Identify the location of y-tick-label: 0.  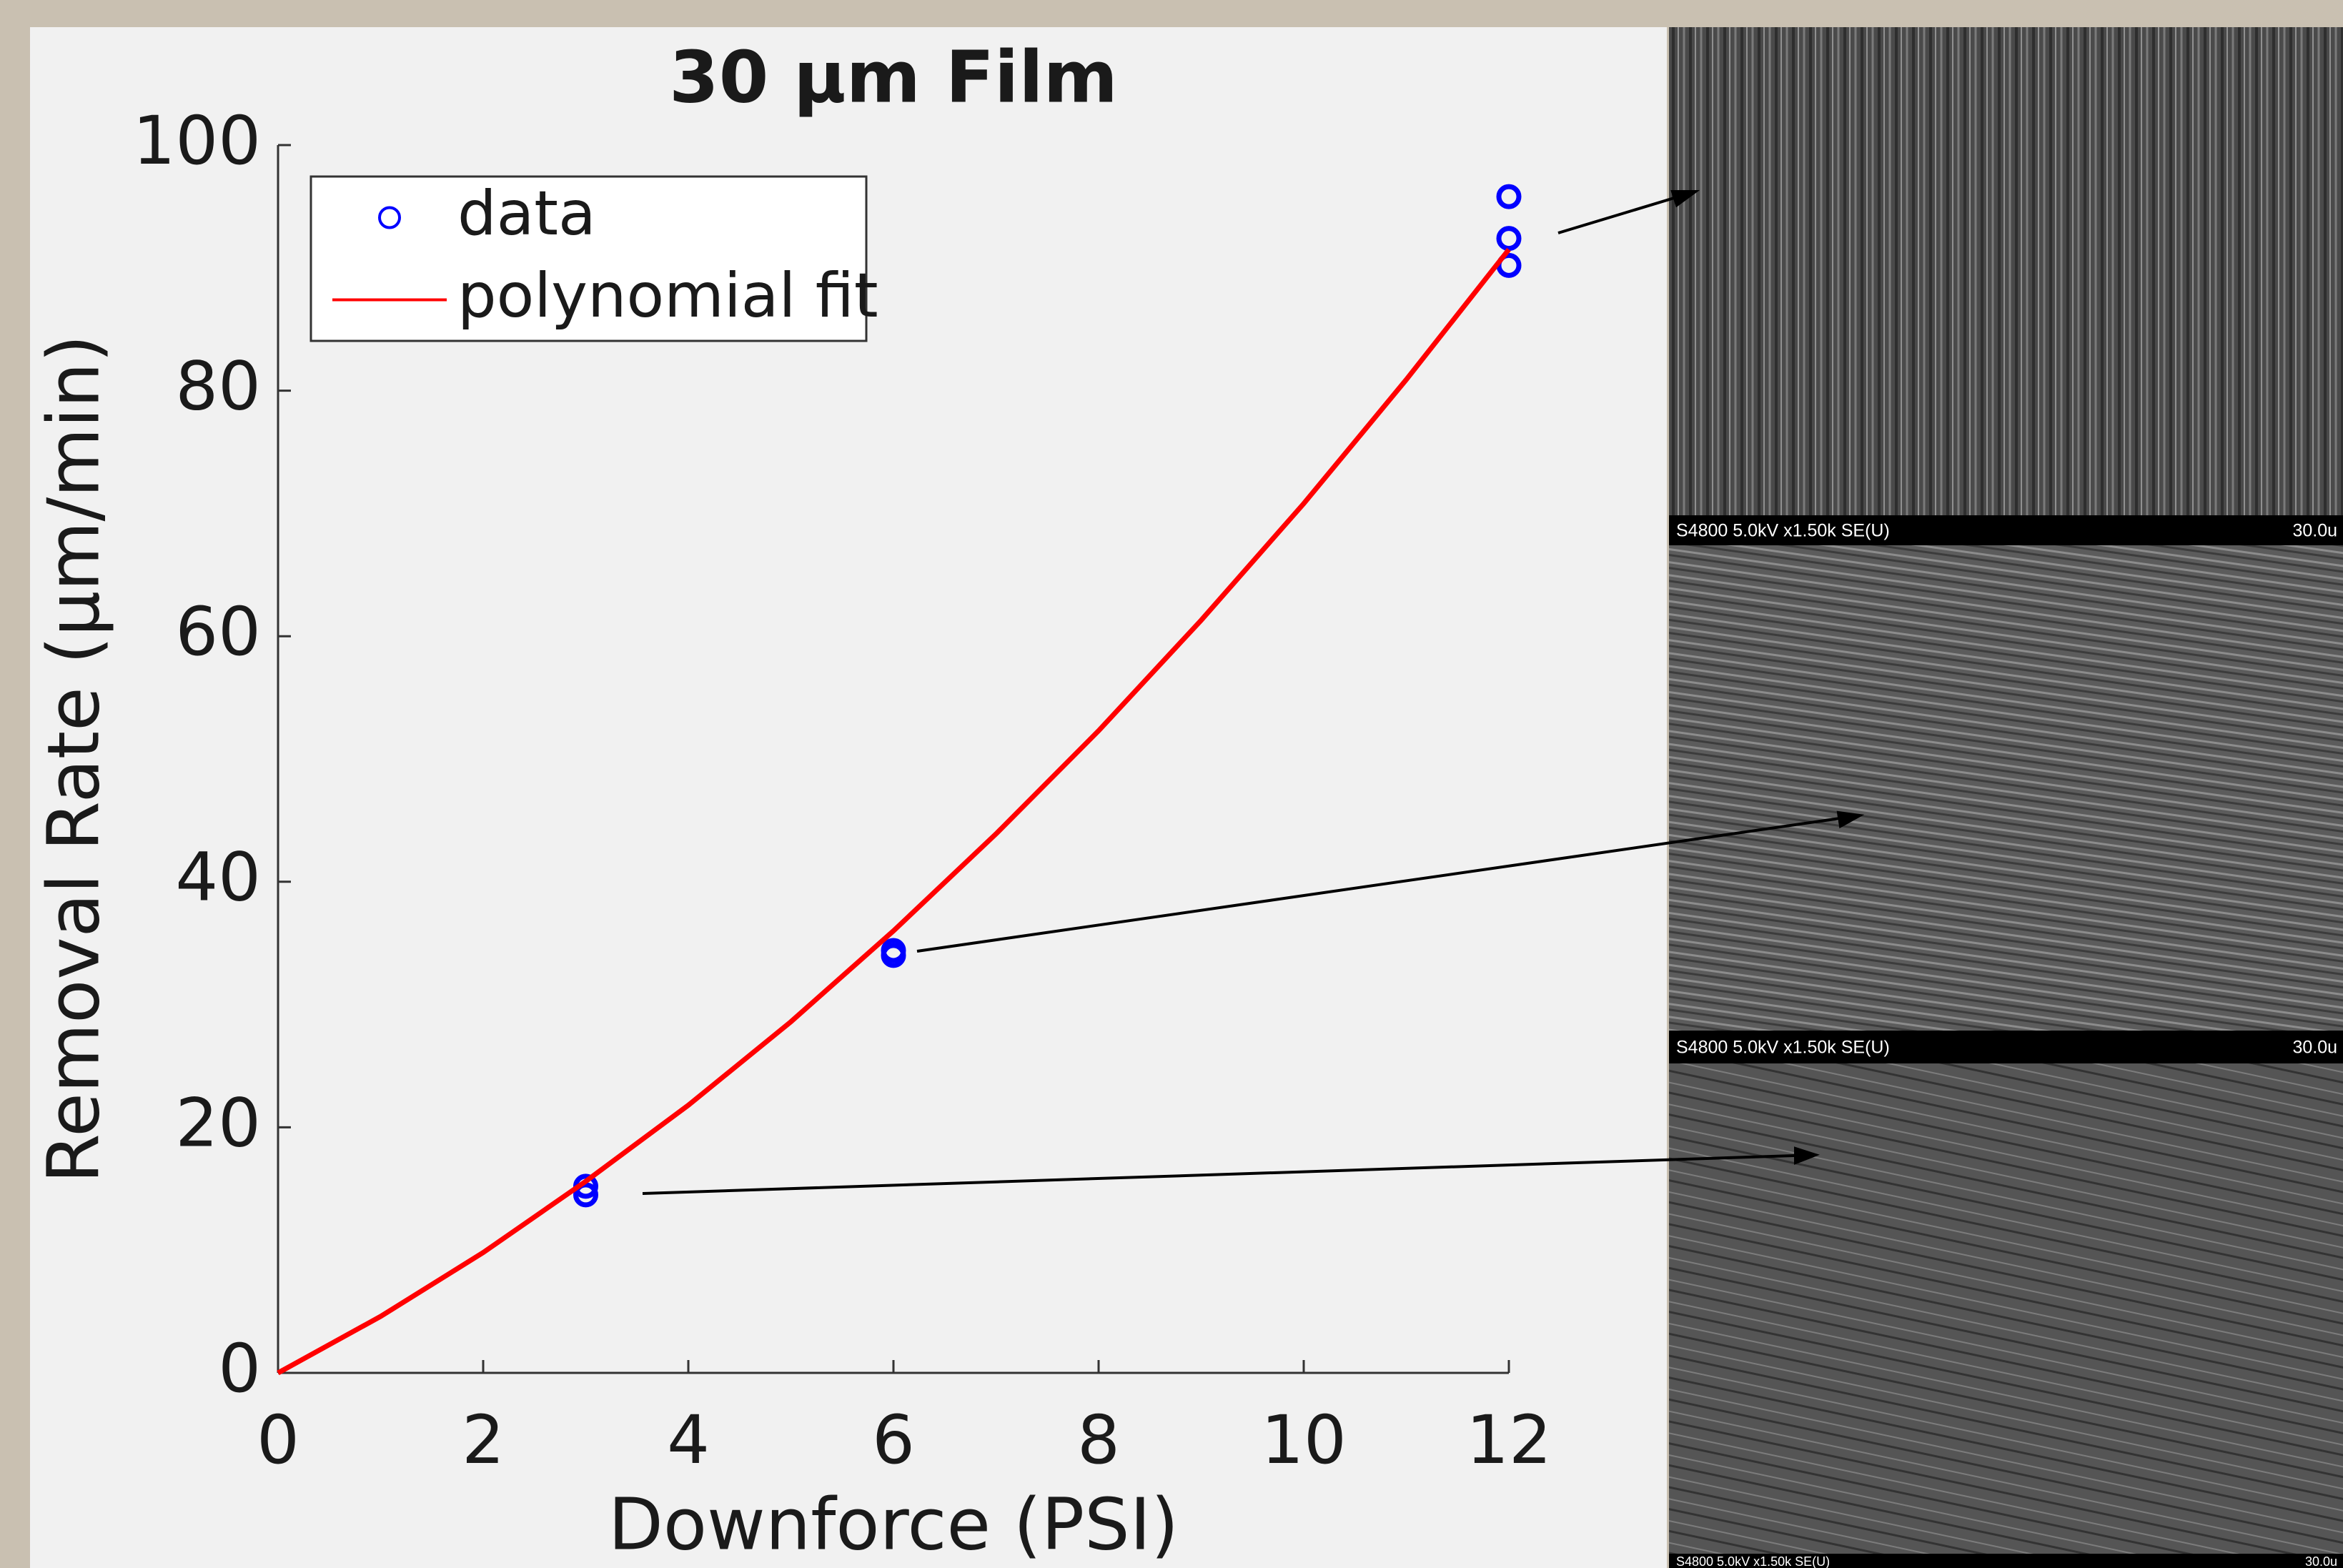
(240, 1369).